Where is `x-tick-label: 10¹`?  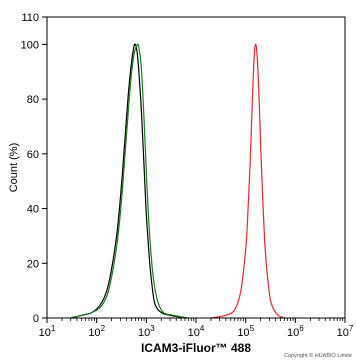 x-tick-label: 10¹ is located at coordinates (47, 331).